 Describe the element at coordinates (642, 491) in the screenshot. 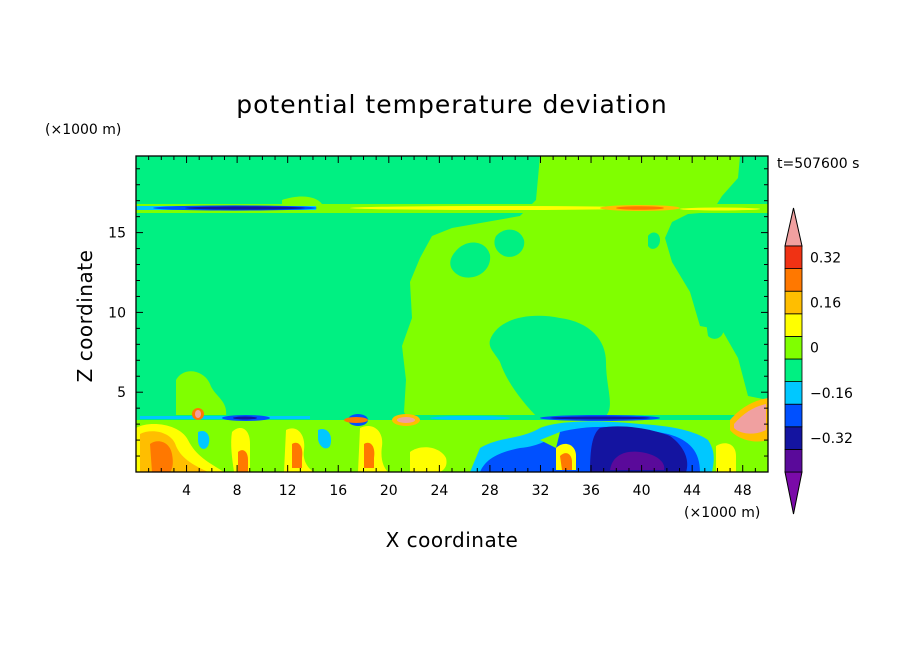

I see `x-tick-label: 40` at that location.